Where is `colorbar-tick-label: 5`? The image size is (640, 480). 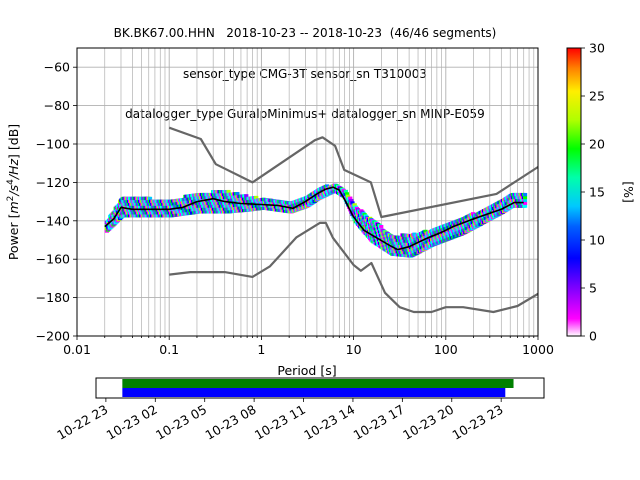 colorbar-tick-label: 5 is located at coordinates (593, 288).